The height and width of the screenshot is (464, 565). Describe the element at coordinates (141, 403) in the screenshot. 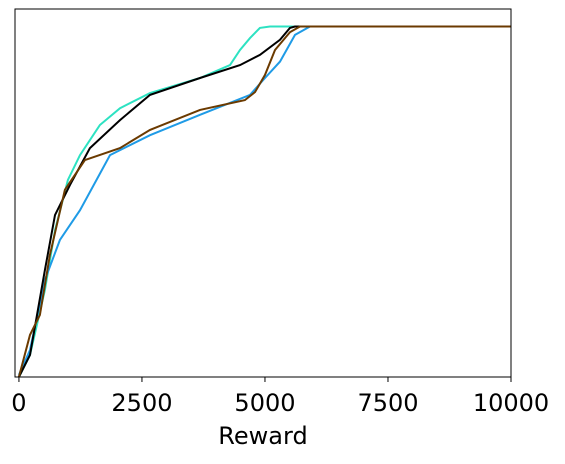

I see `x-tick-label: 2500` at that location.